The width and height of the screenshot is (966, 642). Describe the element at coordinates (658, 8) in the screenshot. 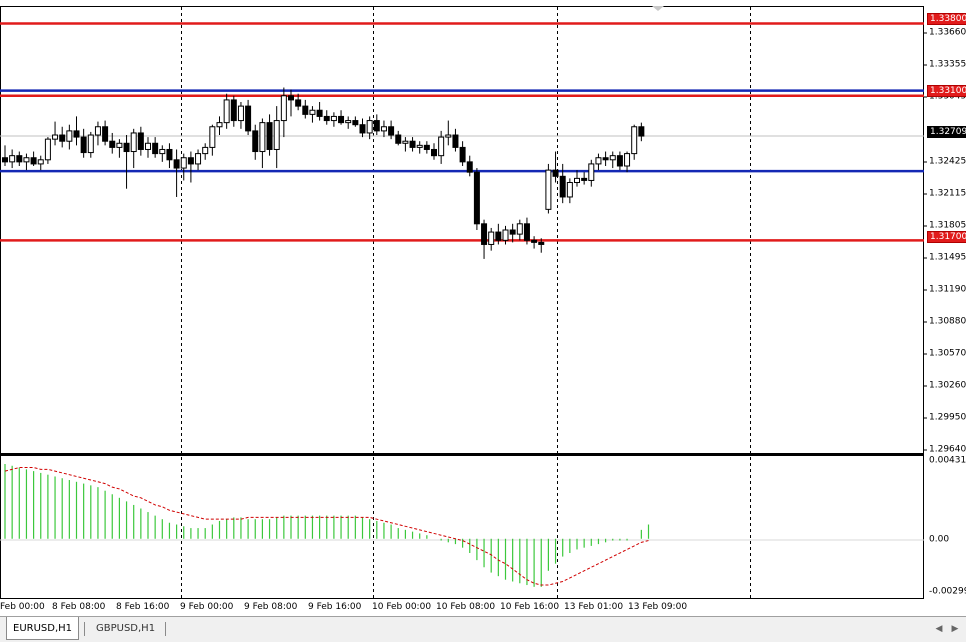

I see `shift-marker-icon` at that location.